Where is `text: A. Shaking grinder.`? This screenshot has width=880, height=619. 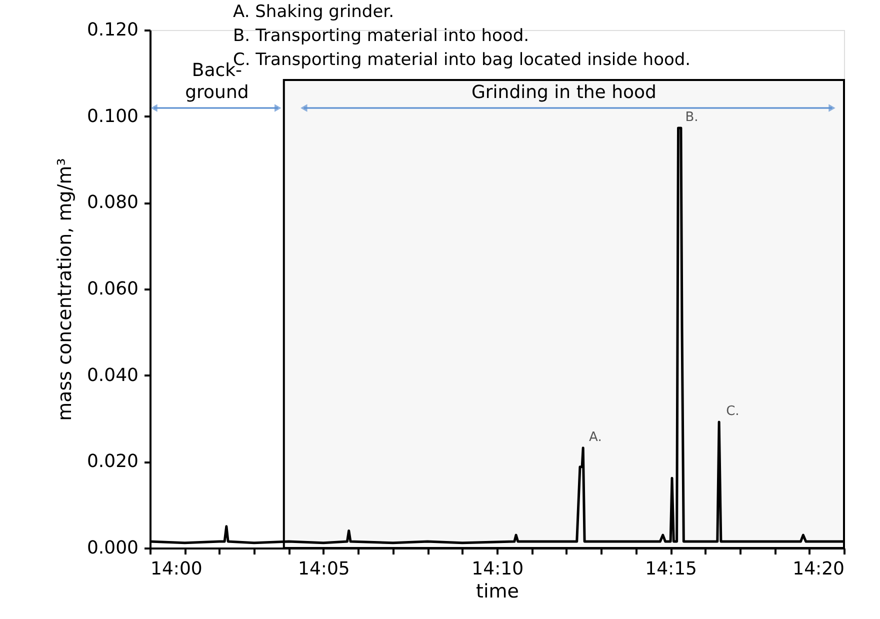
text: A. Shaking grinder. is located at coordinates (313, 12).